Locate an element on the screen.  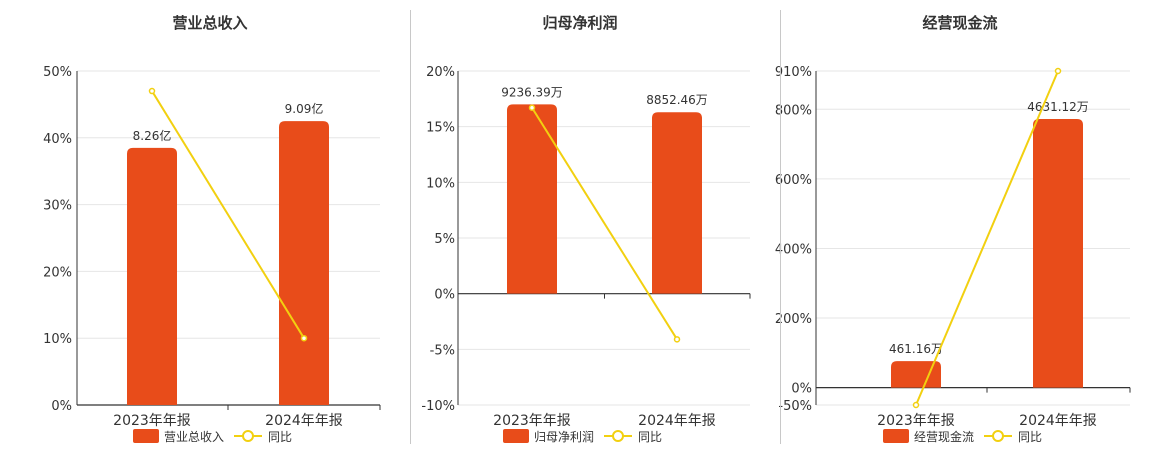
y-tick-label: 15% is located at coordinates (440, 128).